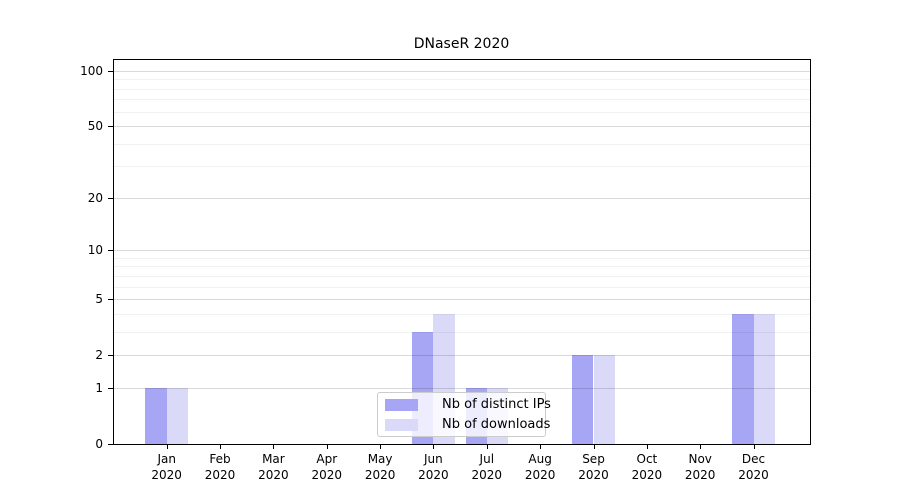  What do you see at coordinates (99, 355) in the screenshot?
I see `y-tick-label-2: 2` at bounding box center [99, 355].